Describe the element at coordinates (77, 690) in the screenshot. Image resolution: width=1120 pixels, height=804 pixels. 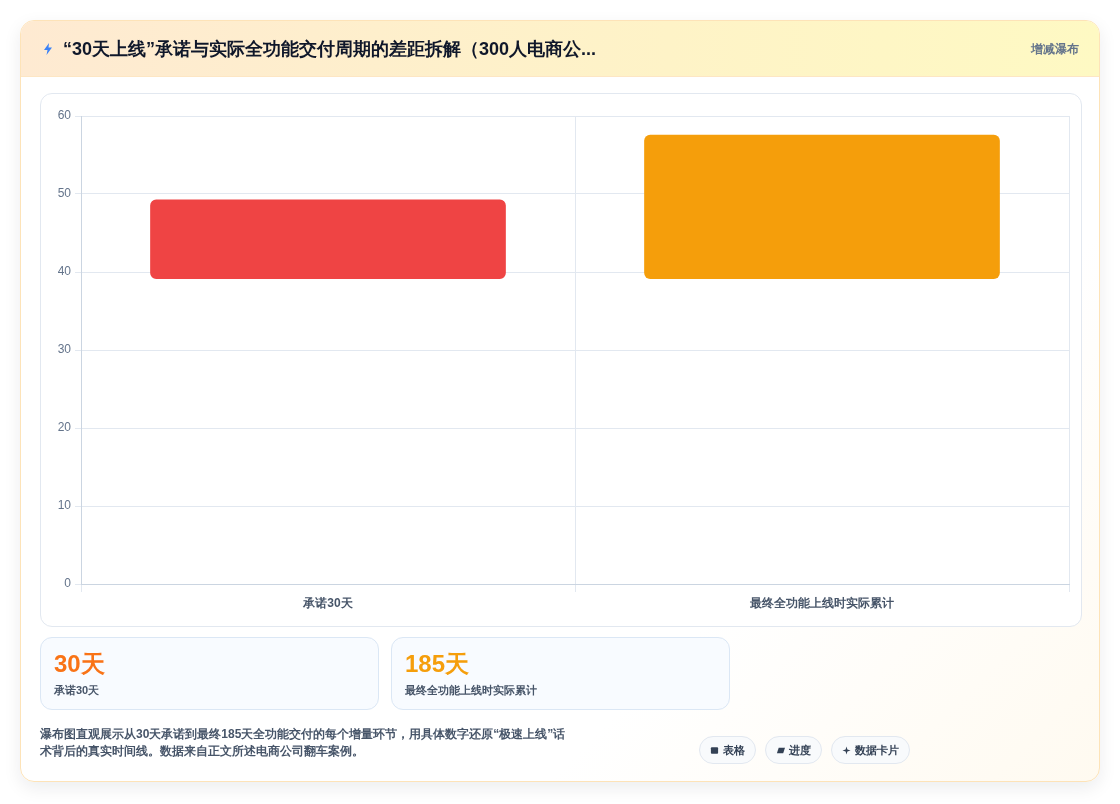
I see `text: 承诺30天` at that location.